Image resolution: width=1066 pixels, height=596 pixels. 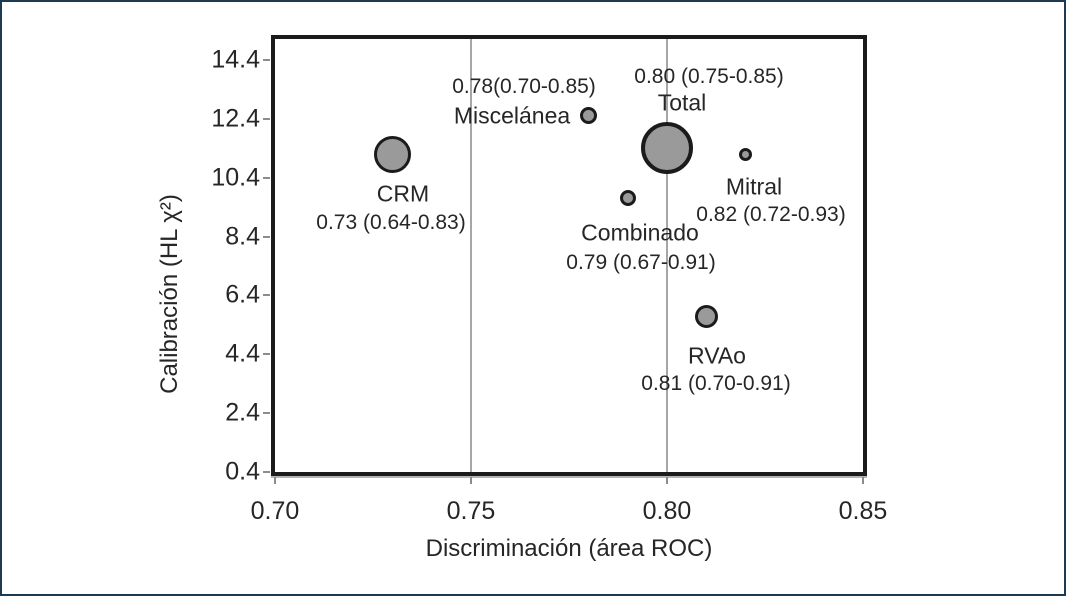 I want to click on x-axis-title: Discriminación (área ROC), so click(x=569, y=548).